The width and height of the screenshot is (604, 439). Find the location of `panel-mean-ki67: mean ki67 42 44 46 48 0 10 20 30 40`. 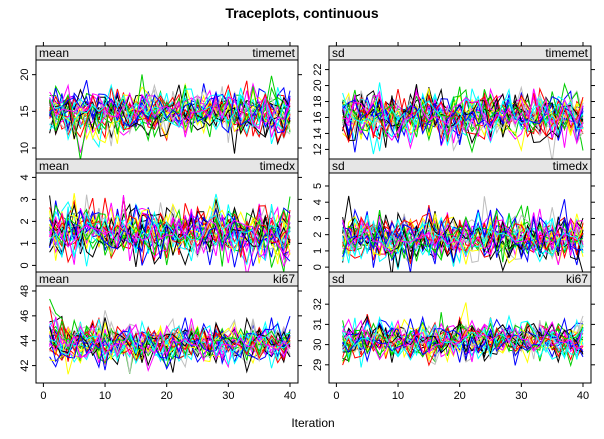

panel-mean-ki67: mean ki67 42 44 46 48 0 10 20 30 40 is located at coordinates (160, 336).